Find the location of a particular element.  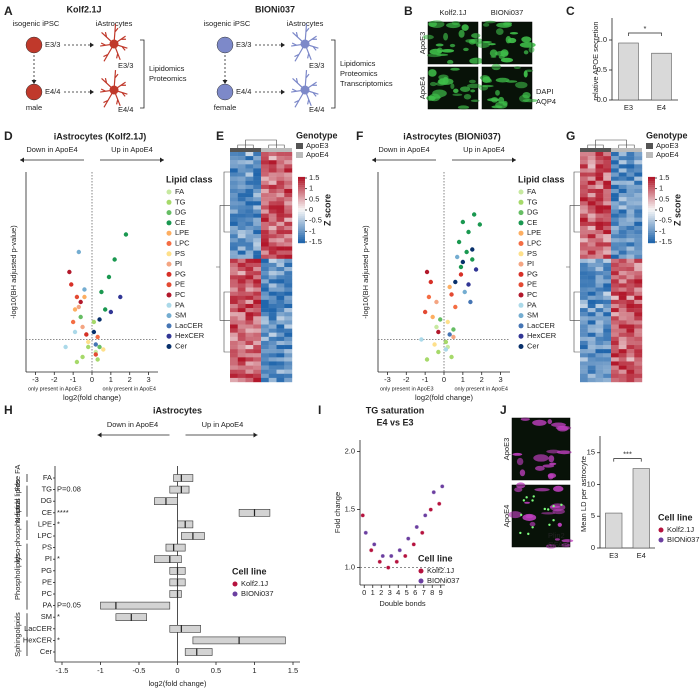

x-tick-label: 0.5 is located at coordinates (216, 670).